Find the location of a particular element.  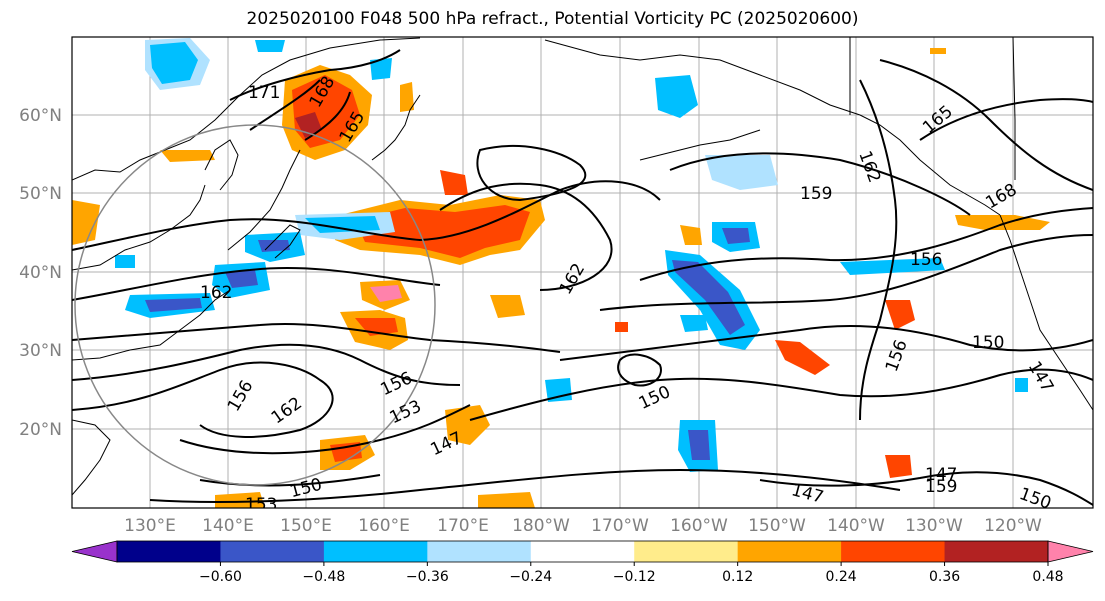

lon-label: 160°W is located at coordinates (699, 526).